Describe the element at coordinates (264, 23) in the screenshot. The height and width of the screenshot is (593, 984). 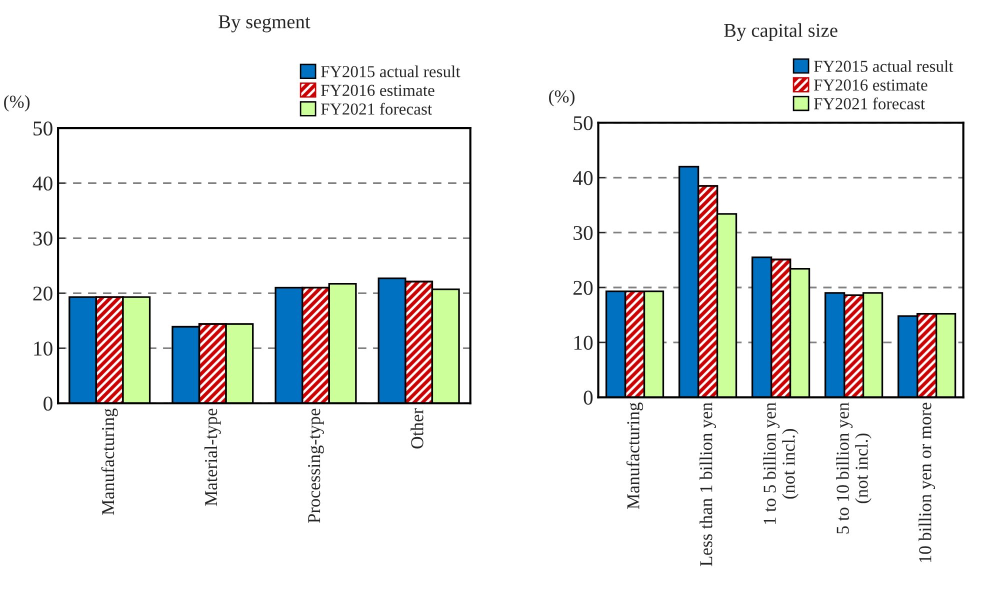
I see `chart-title: By segment` at that location.